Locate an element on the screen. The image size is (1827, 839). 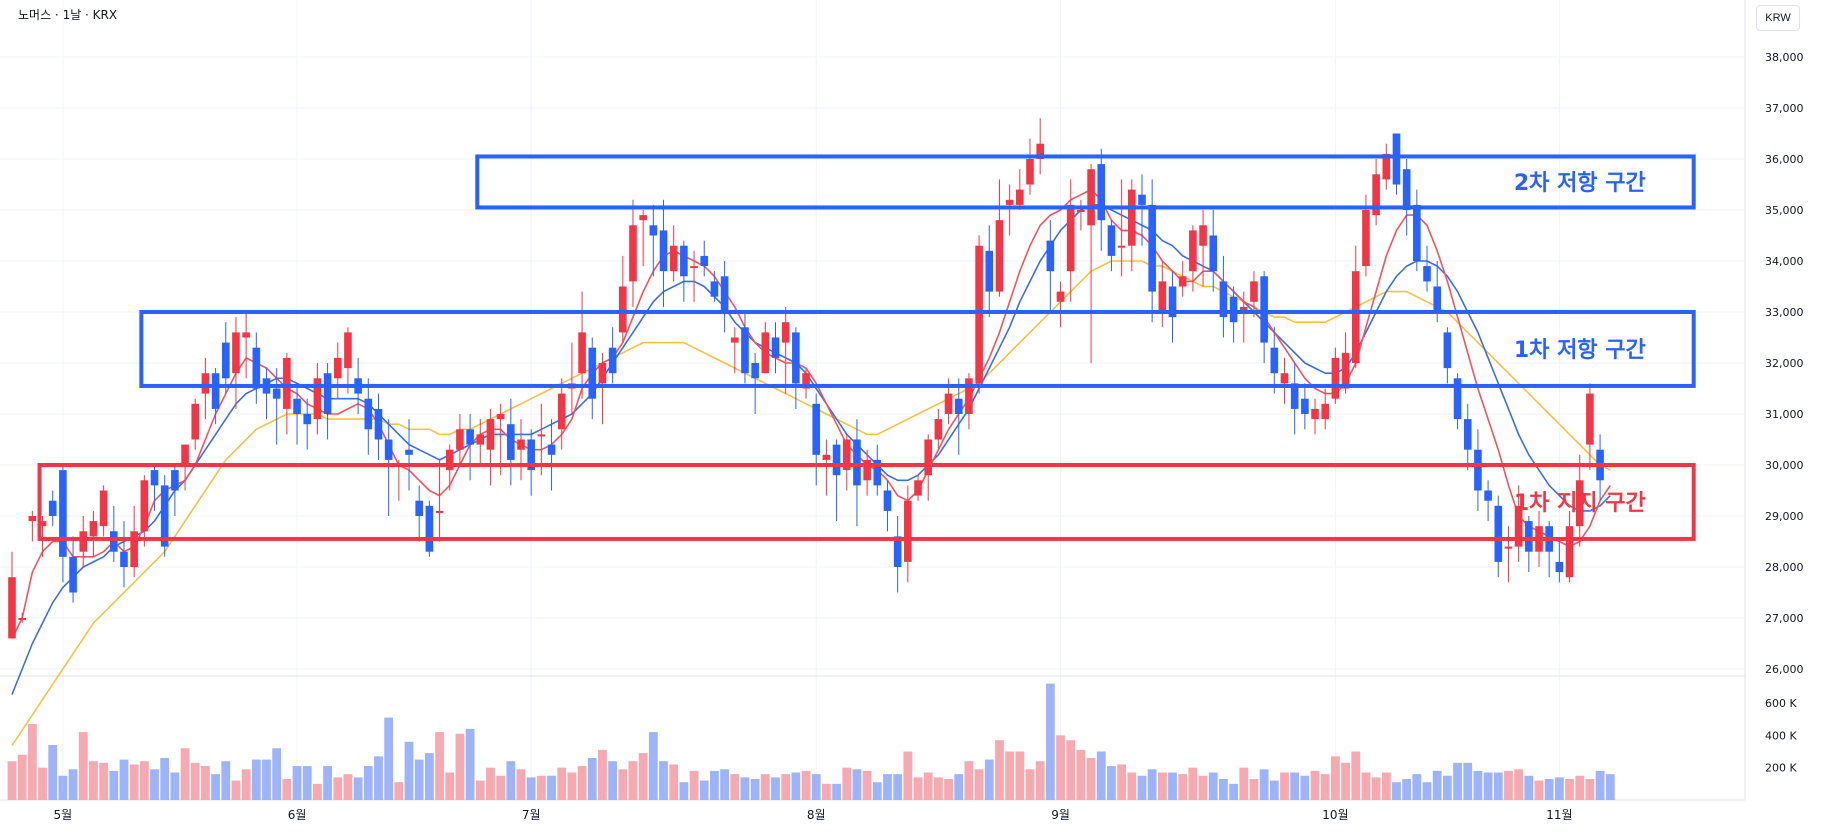
zone-box: 1차 지지 구간 is located at coordinates (866, 502).